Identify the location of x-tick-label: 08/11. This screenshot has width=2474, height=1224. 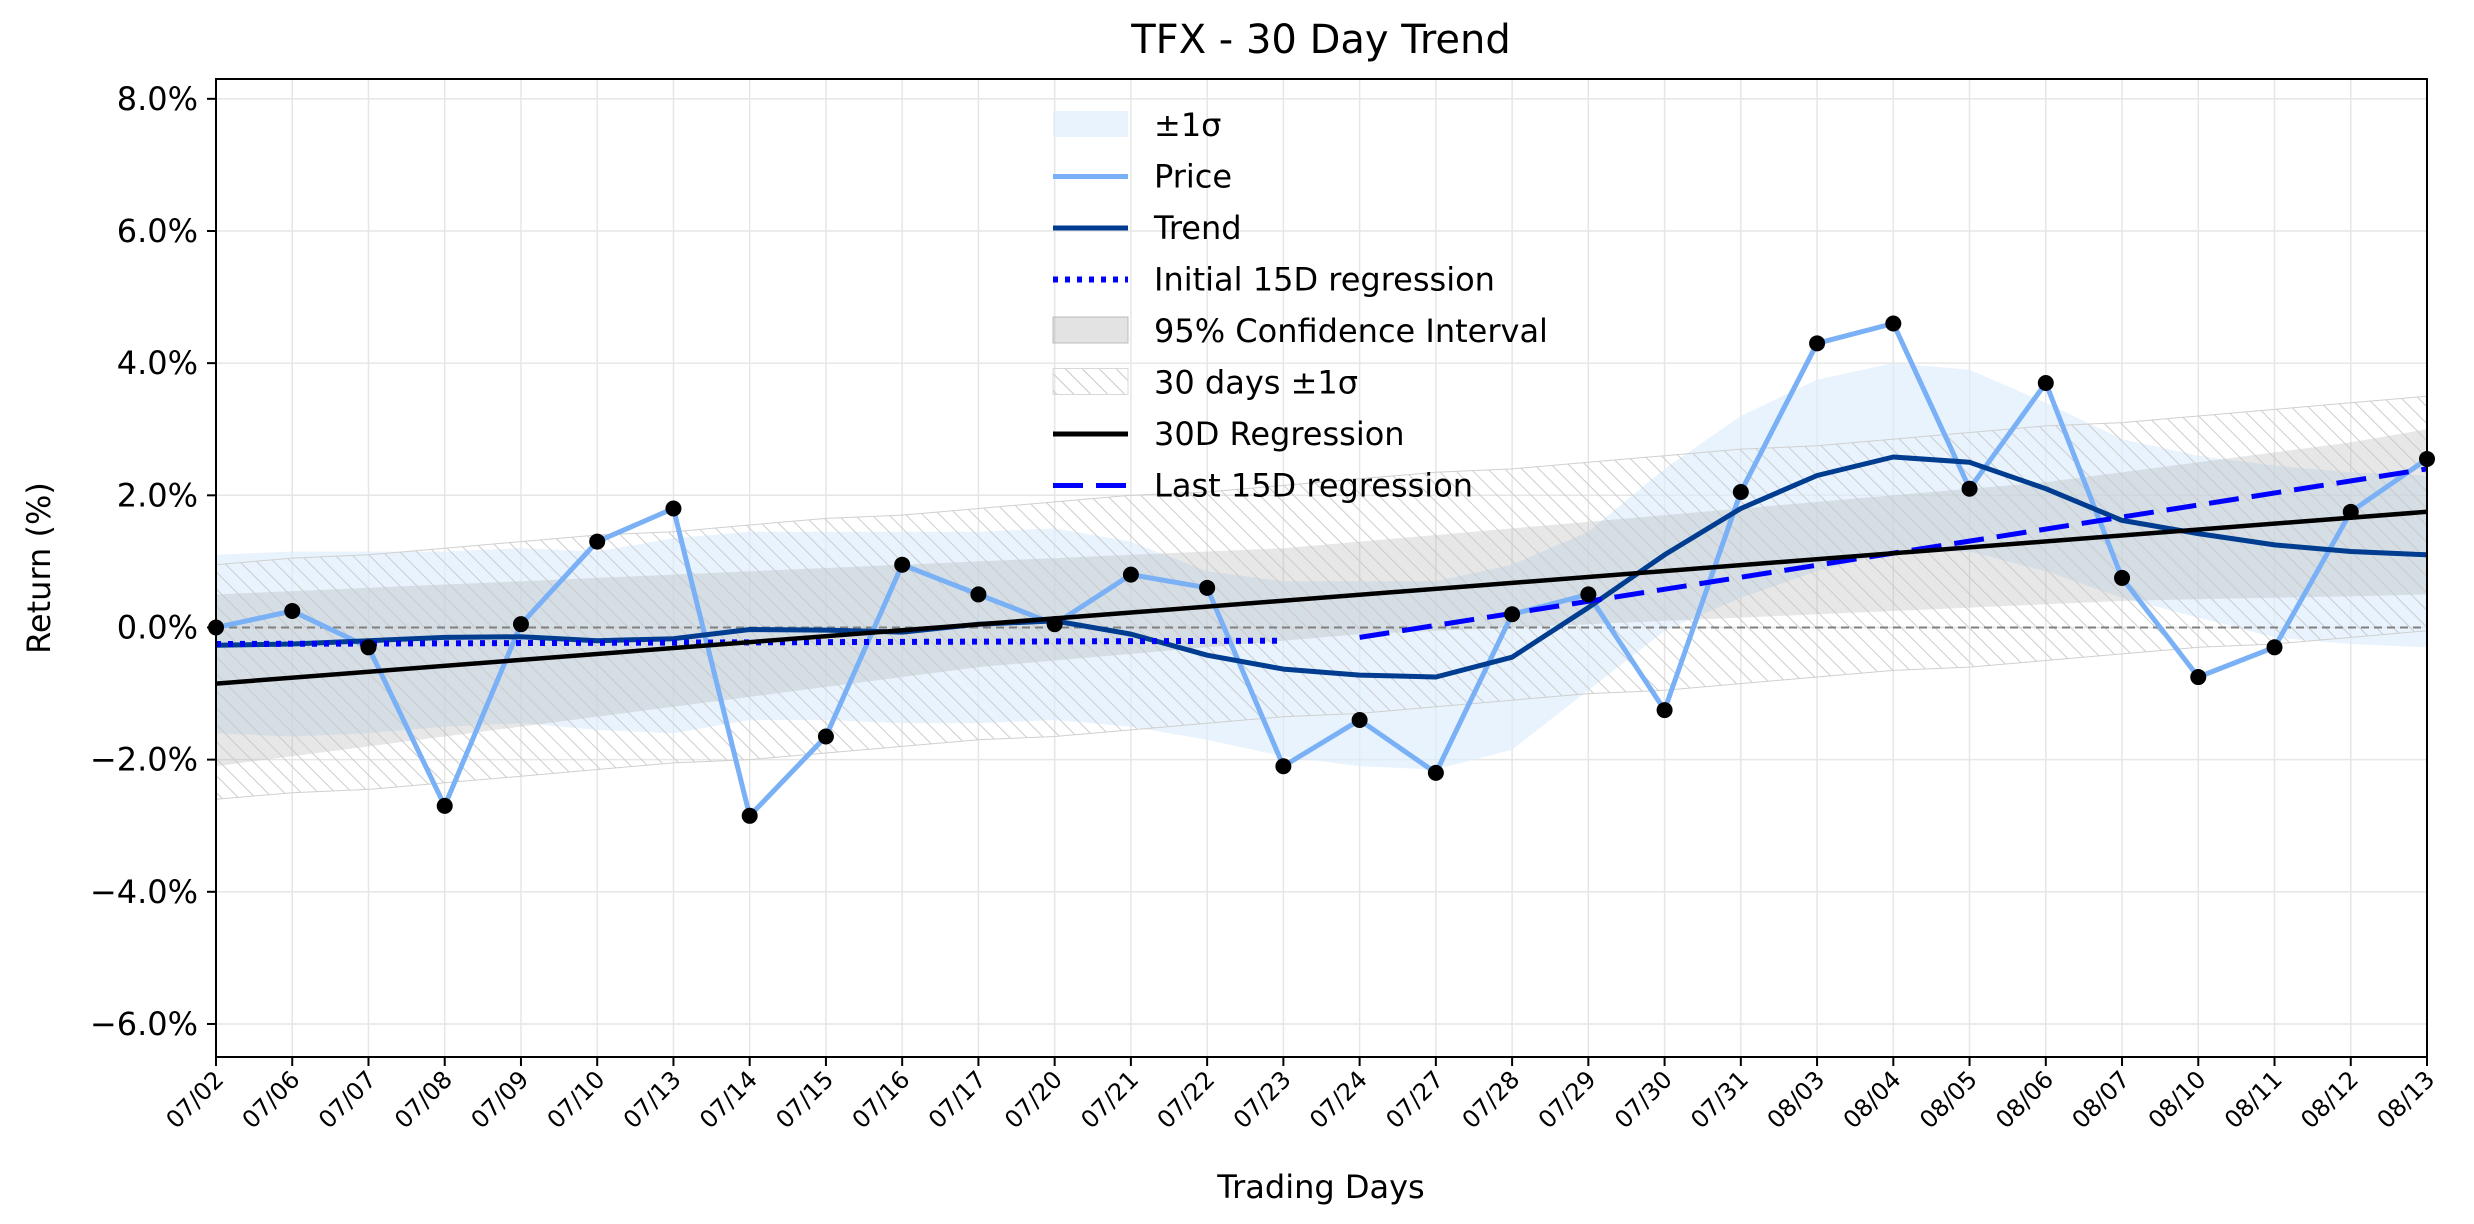
(2253, 1099).